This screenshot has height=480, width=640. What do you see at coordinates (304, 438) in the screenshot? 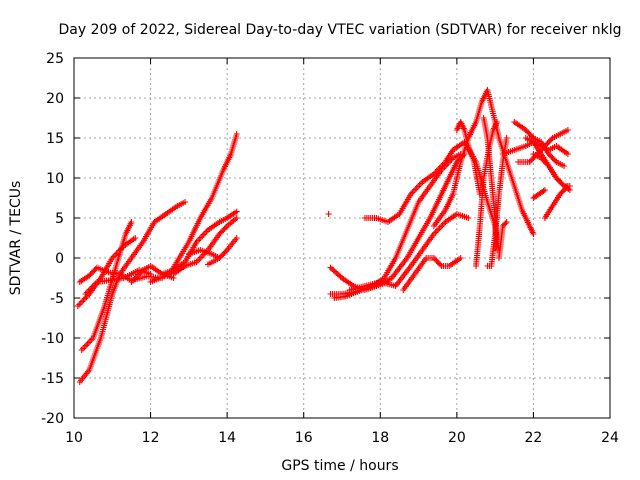
I see `x-tick-label: 16` at bounding box center [304, 438].